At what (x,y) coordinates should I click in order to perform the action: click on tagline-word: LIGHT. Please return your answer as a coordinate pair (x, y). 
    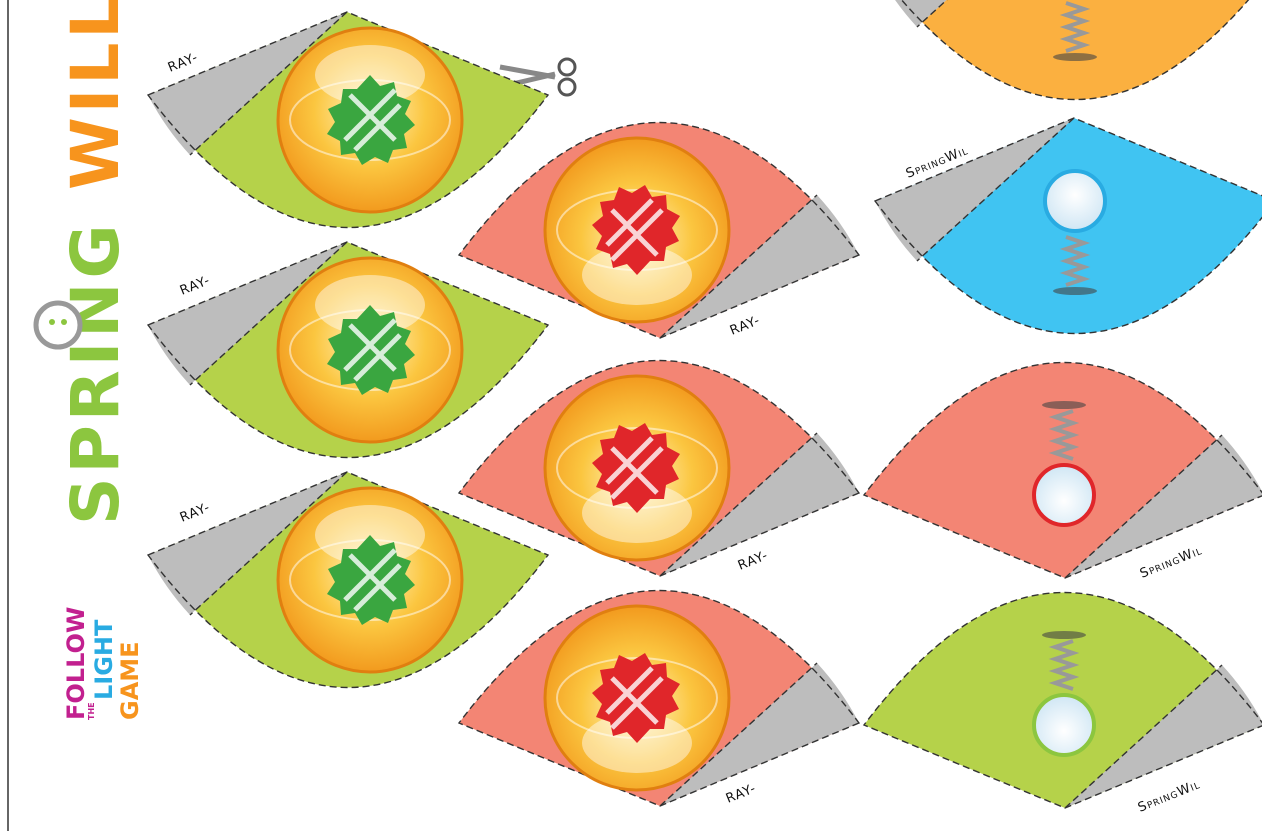
    Looking at the image, I should click on (104, 659).